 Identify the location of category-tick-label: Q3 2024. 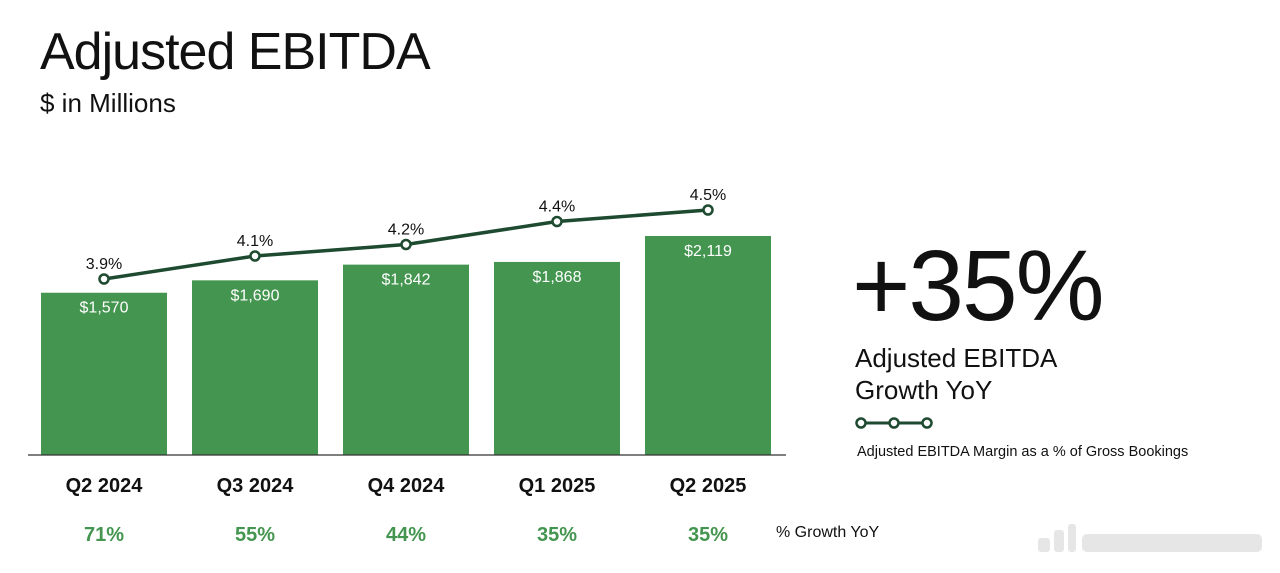
(256, 486).